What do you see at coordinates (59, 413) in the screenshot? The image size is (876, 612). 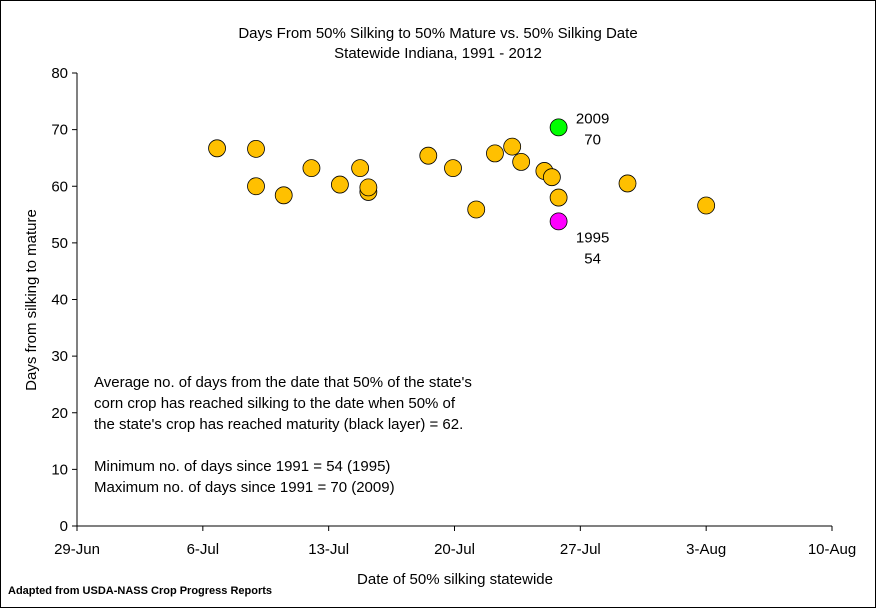 I see `y-tick-label: 20` at bounding box center [59, 413].